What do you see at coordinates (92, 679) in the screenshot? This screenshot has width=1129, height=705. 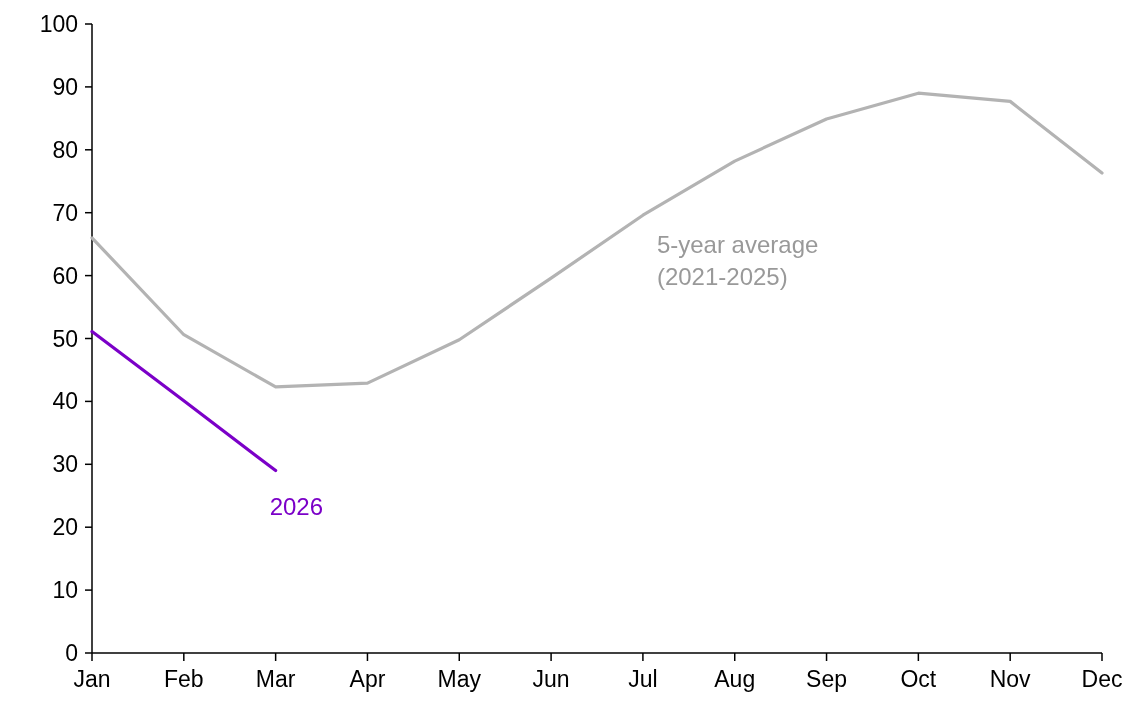 I see `x-tick-label: Jan` at bounding box center [92, 679].